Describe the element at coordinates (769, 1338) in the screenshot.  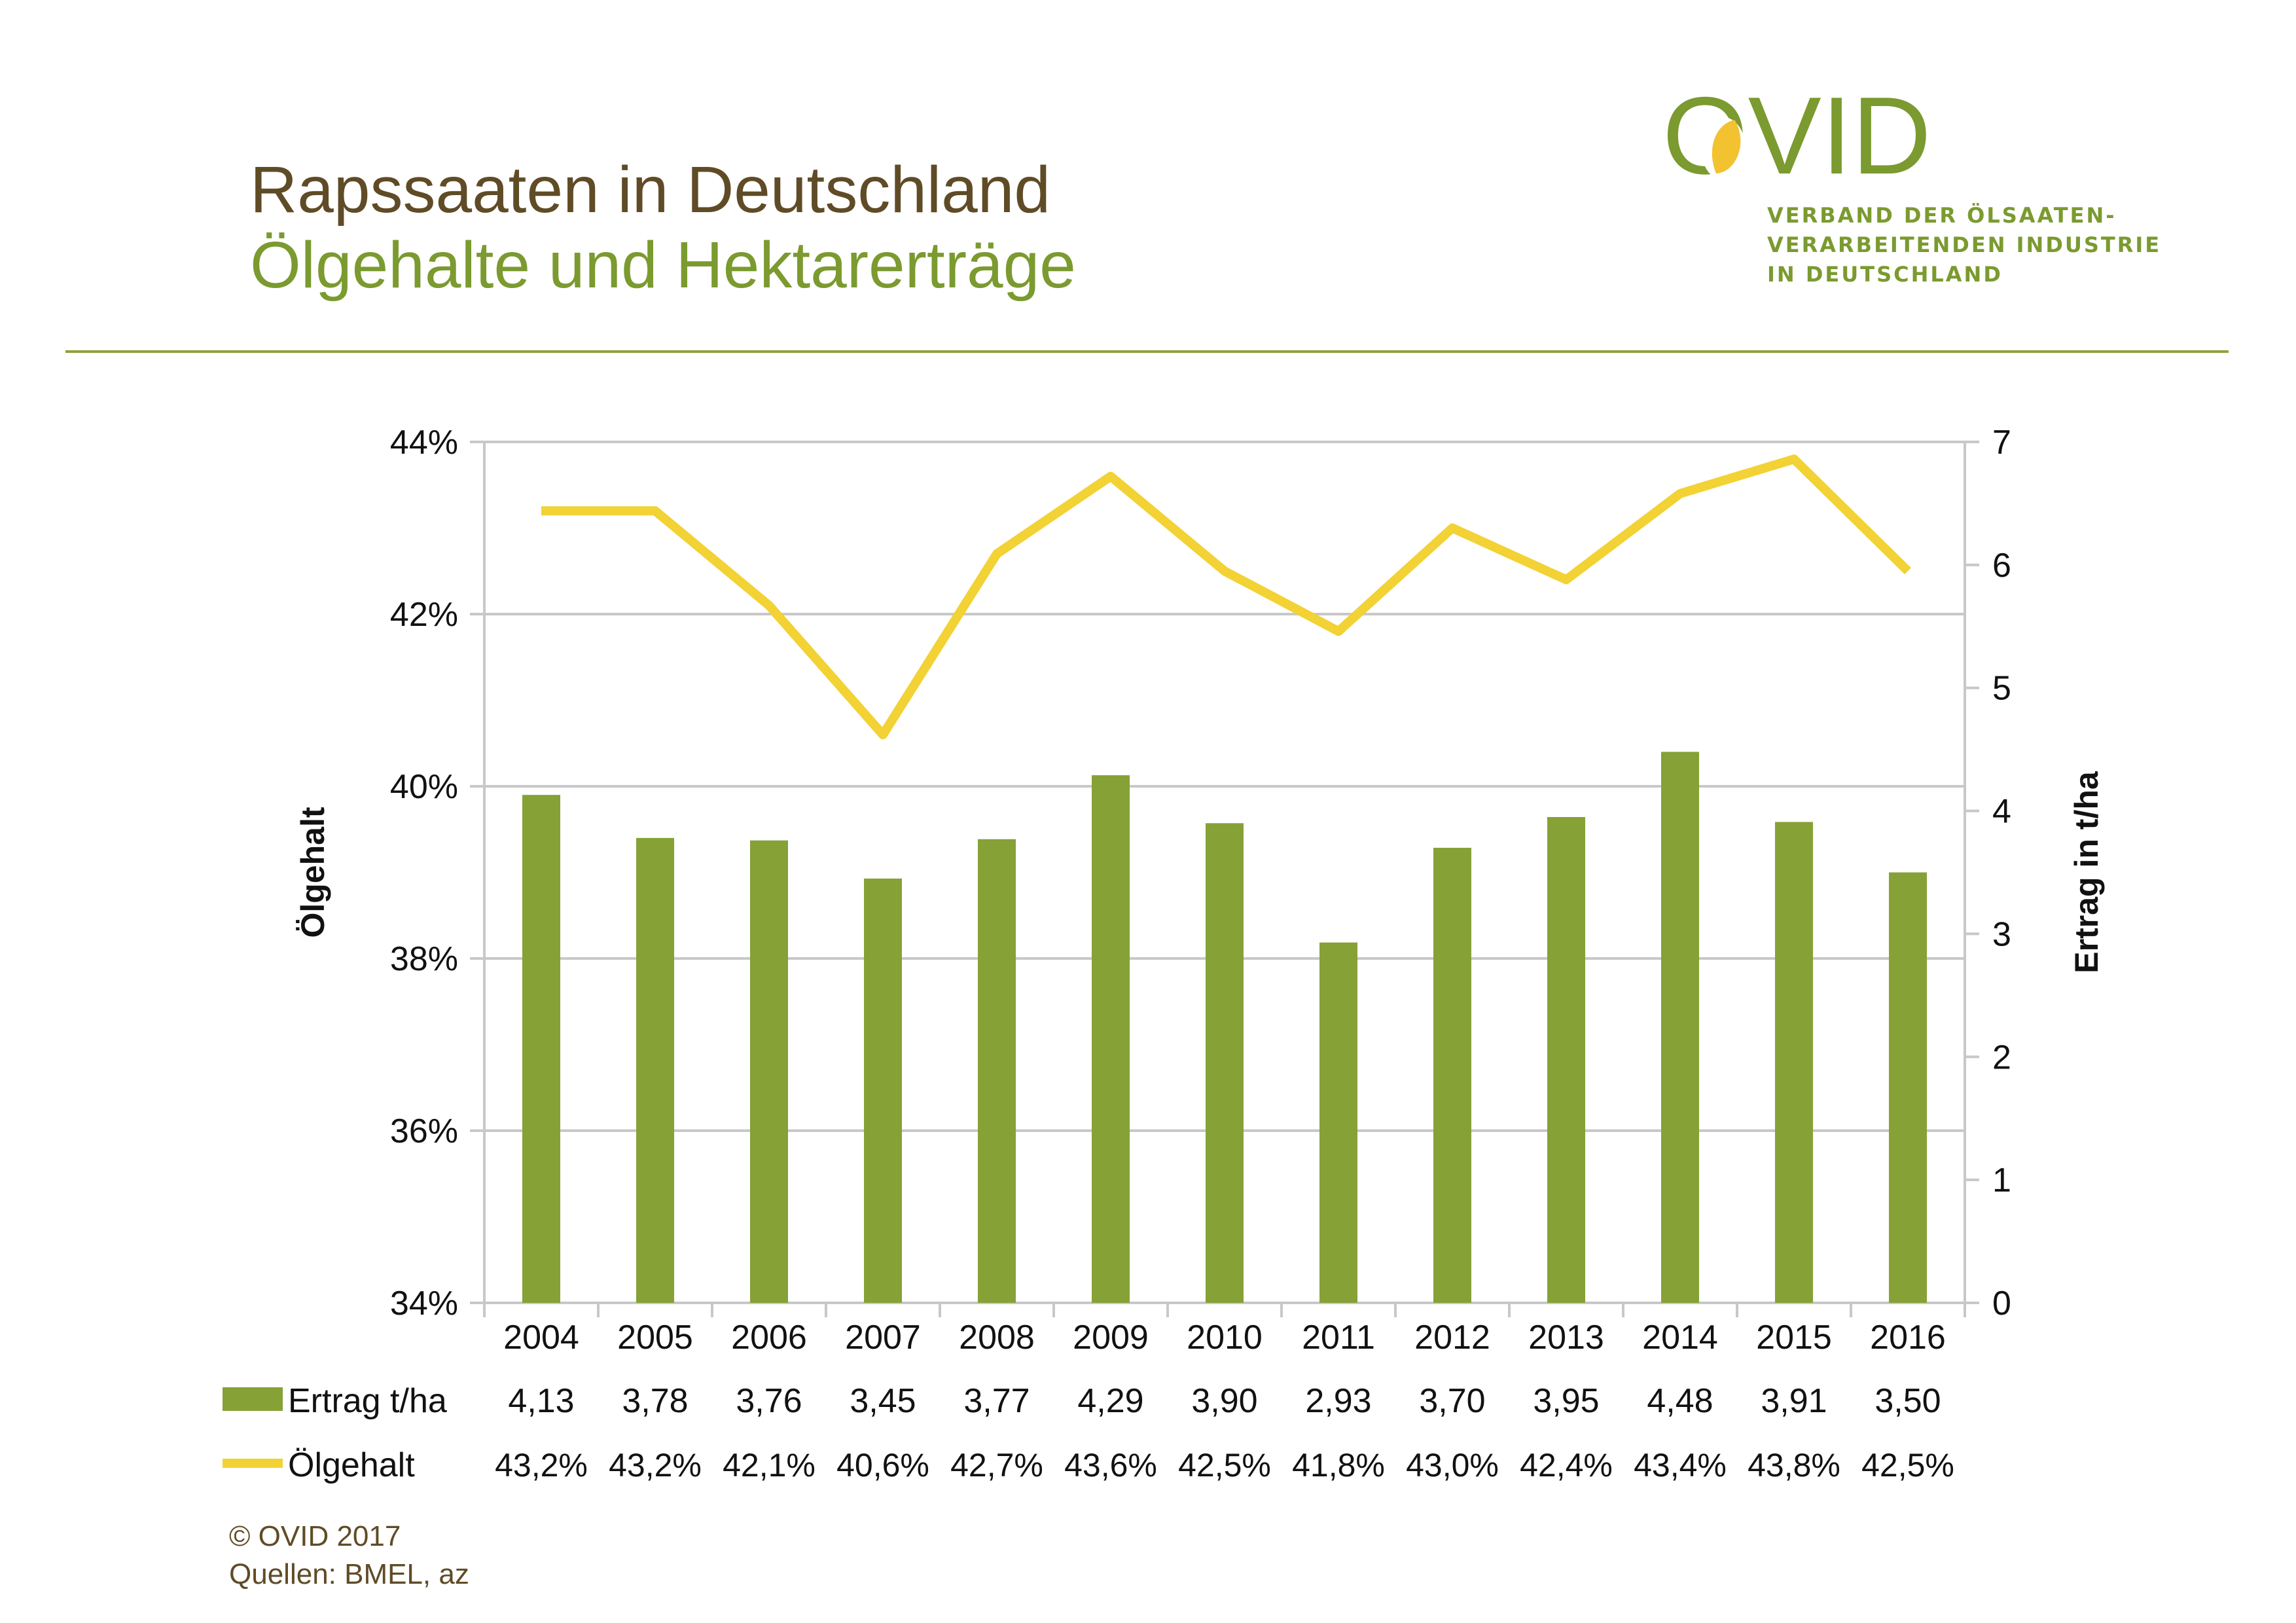
I see `x-tick-label: 2006` at that location.